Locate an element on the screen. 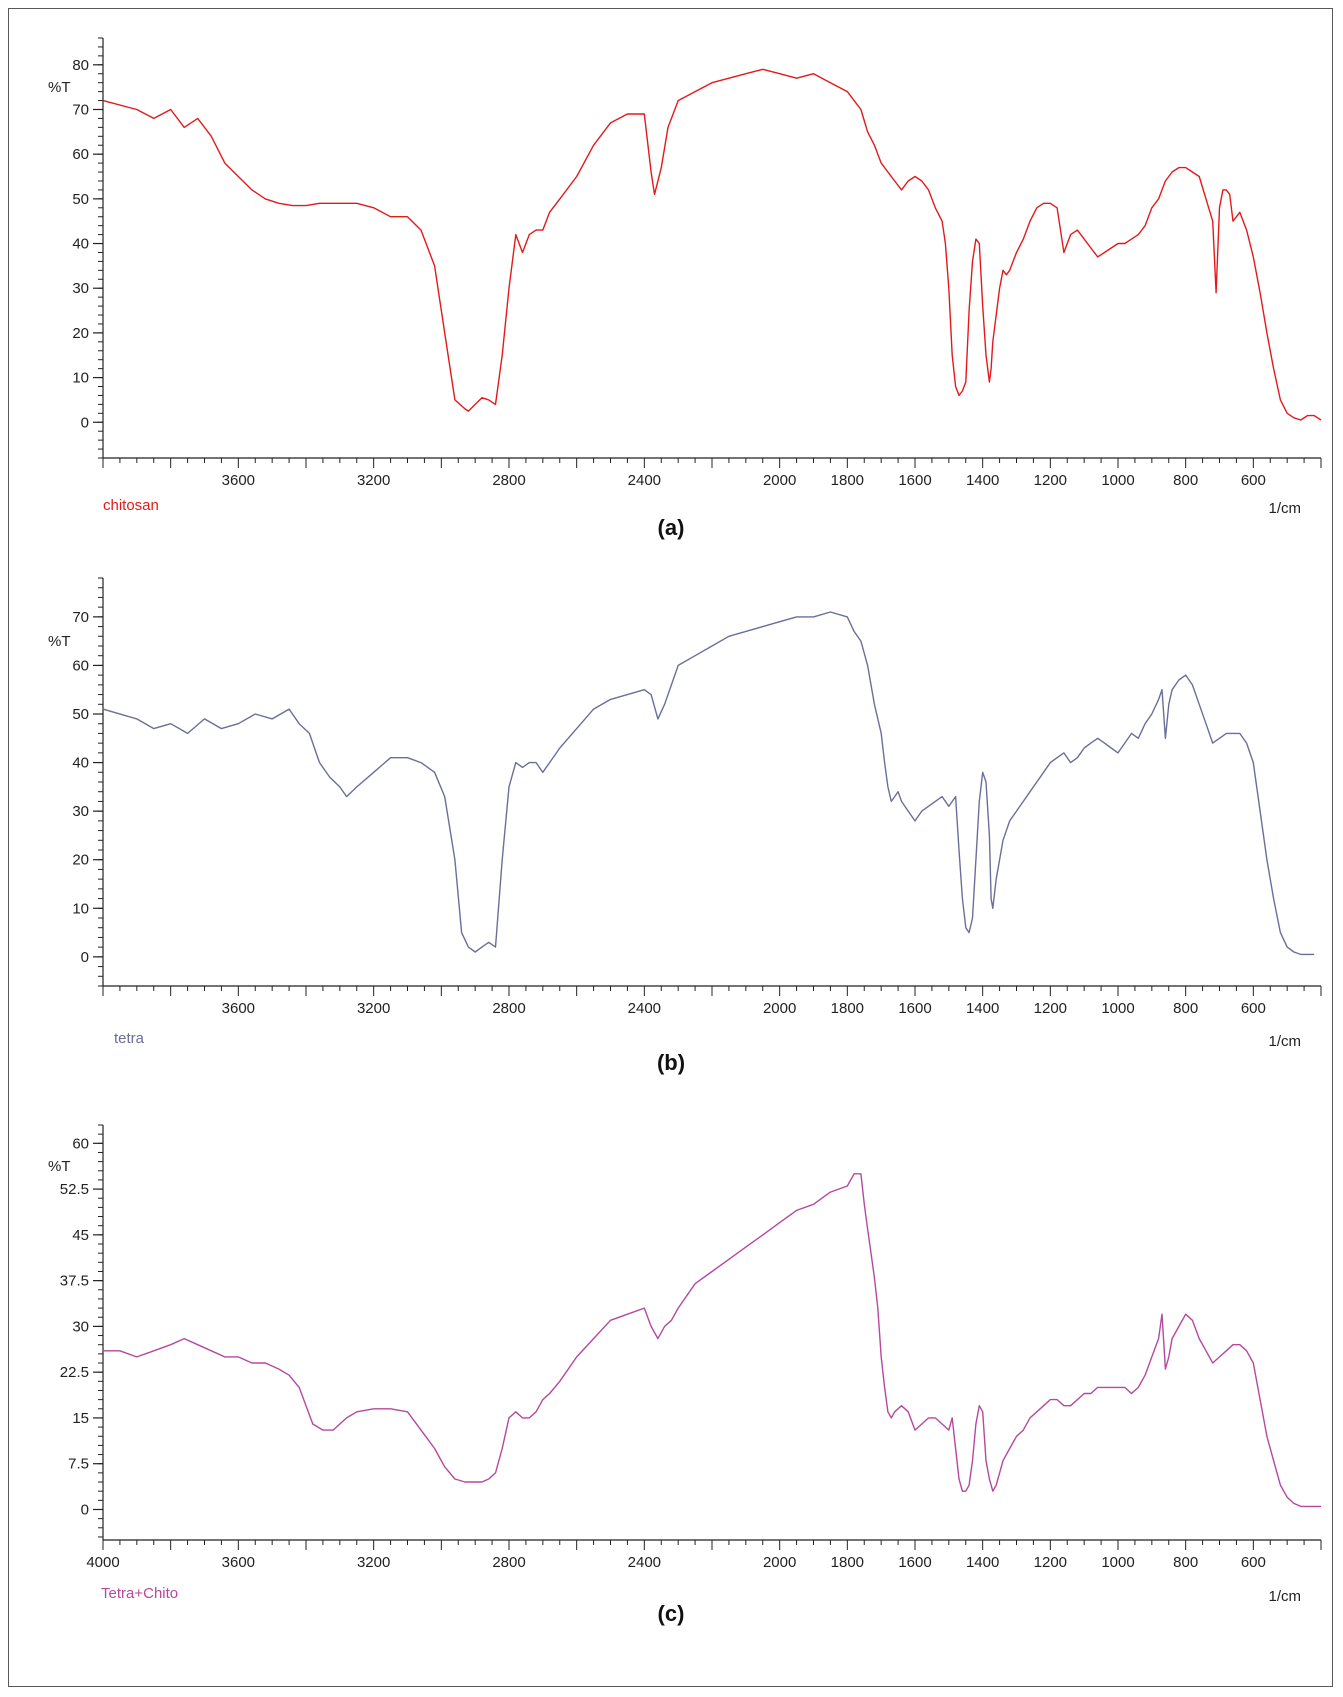 The image size is (1343, 1697). panel-caption: (b) is located at coordinates (671, 1062).